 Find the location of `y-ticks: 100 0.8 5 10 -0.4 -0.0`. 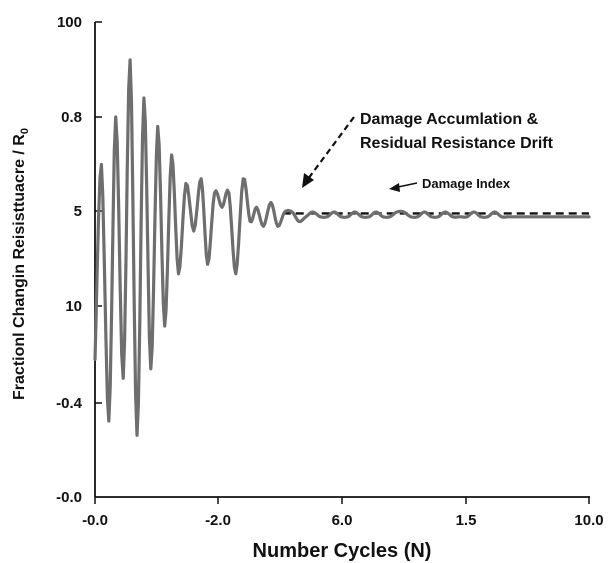

y-ticks: 100 0.8 5 10 -0.4 -0.0 is located at coordinates (79, 260).